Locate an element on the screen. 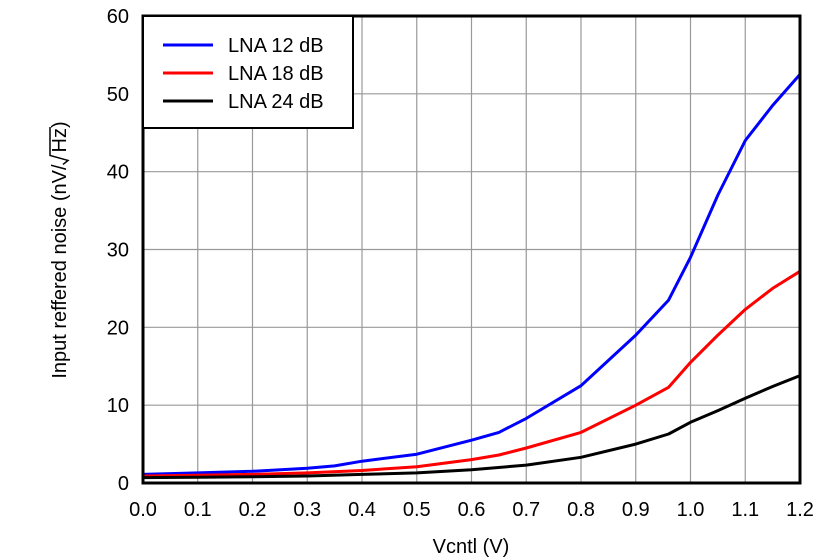 This screenshot has width=839, height=559. y-tick-label: 20 is located at coordinates (118, 328).